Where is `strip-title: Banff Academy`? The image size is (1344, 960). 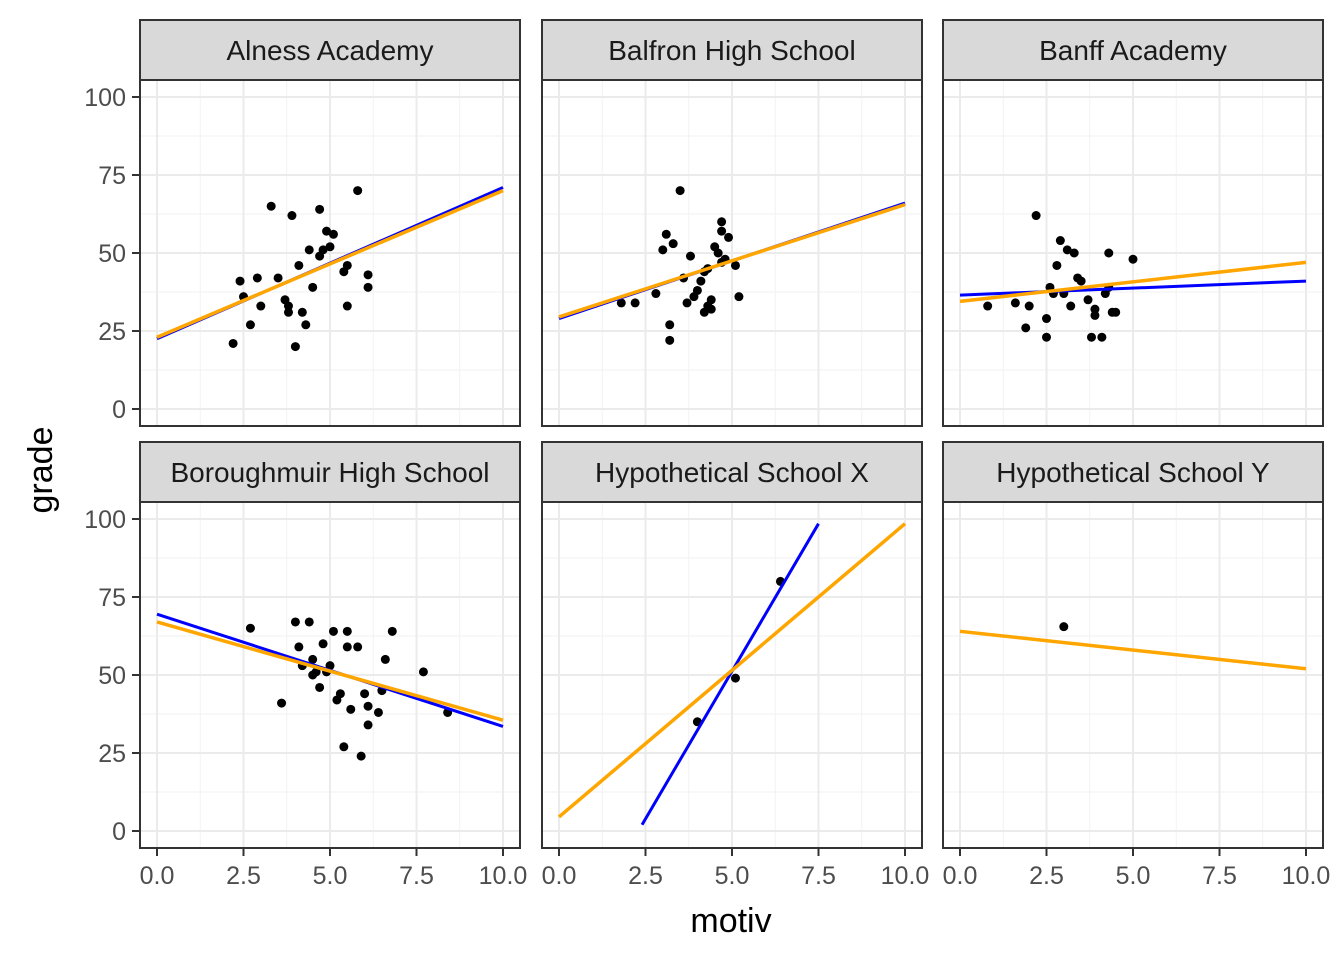
strip-title: Banff Academy is located at coordinates (1133, 50).